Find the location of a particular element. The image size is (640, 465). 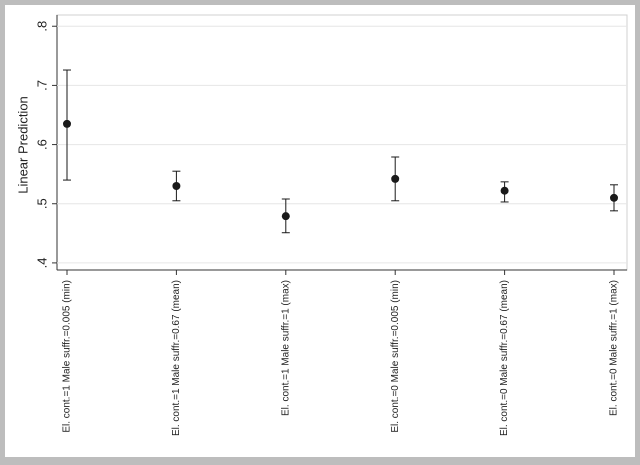

x-tick-label: El. cont.=0 Male suffr.=0.005 (min) is located at coordinates (395, 356).